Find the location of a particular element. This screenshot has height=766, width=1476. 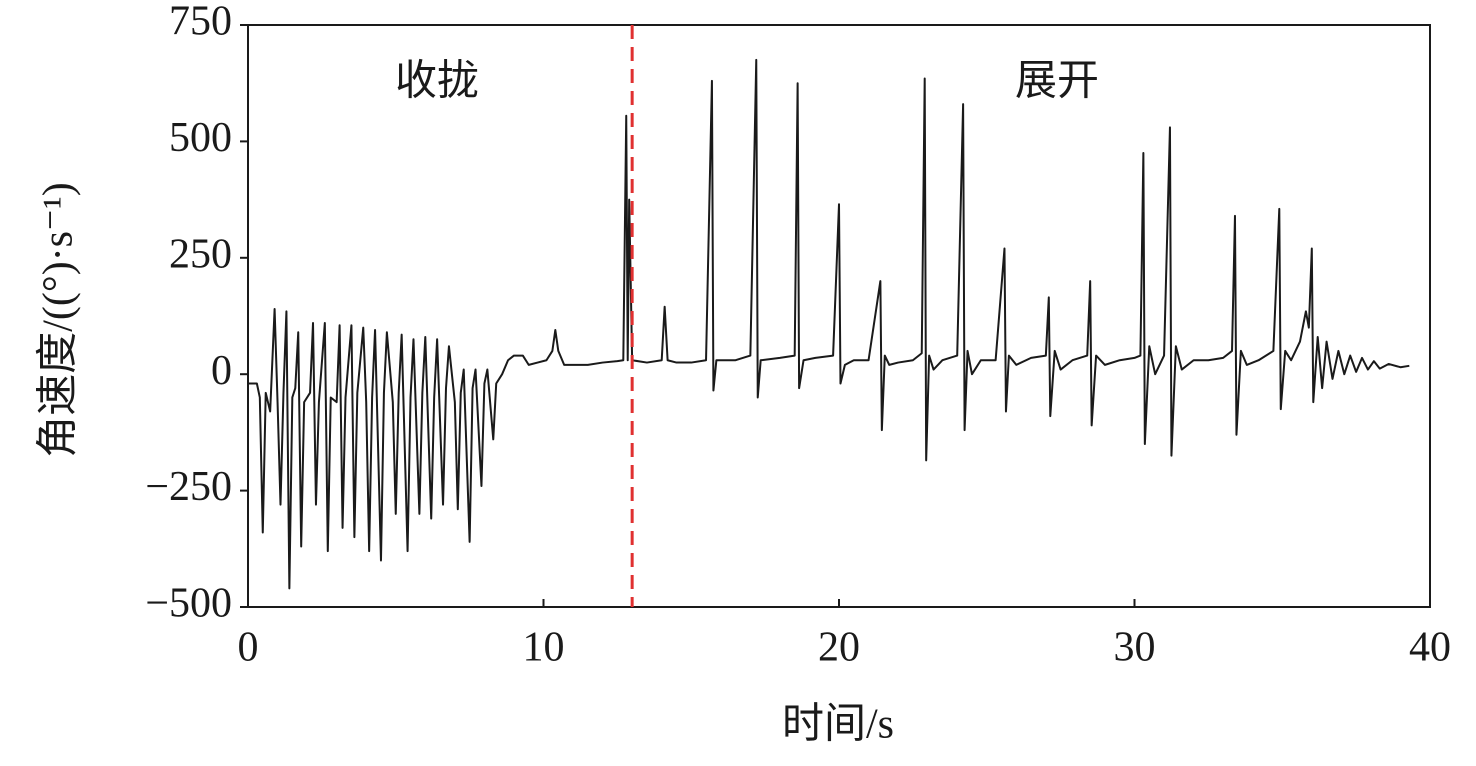

x-tick-label: 30 is located at coordinates (1135, 648).